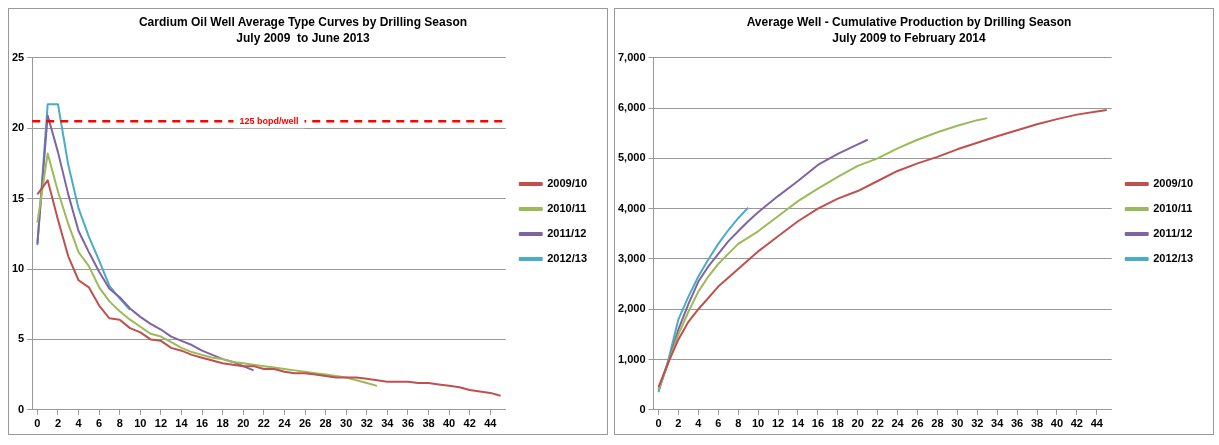  What do you see at coordinates (269, 120) in the screenshot?
I see `ref-line-label: 125 bopd/well` at bounding box center [269, 120].